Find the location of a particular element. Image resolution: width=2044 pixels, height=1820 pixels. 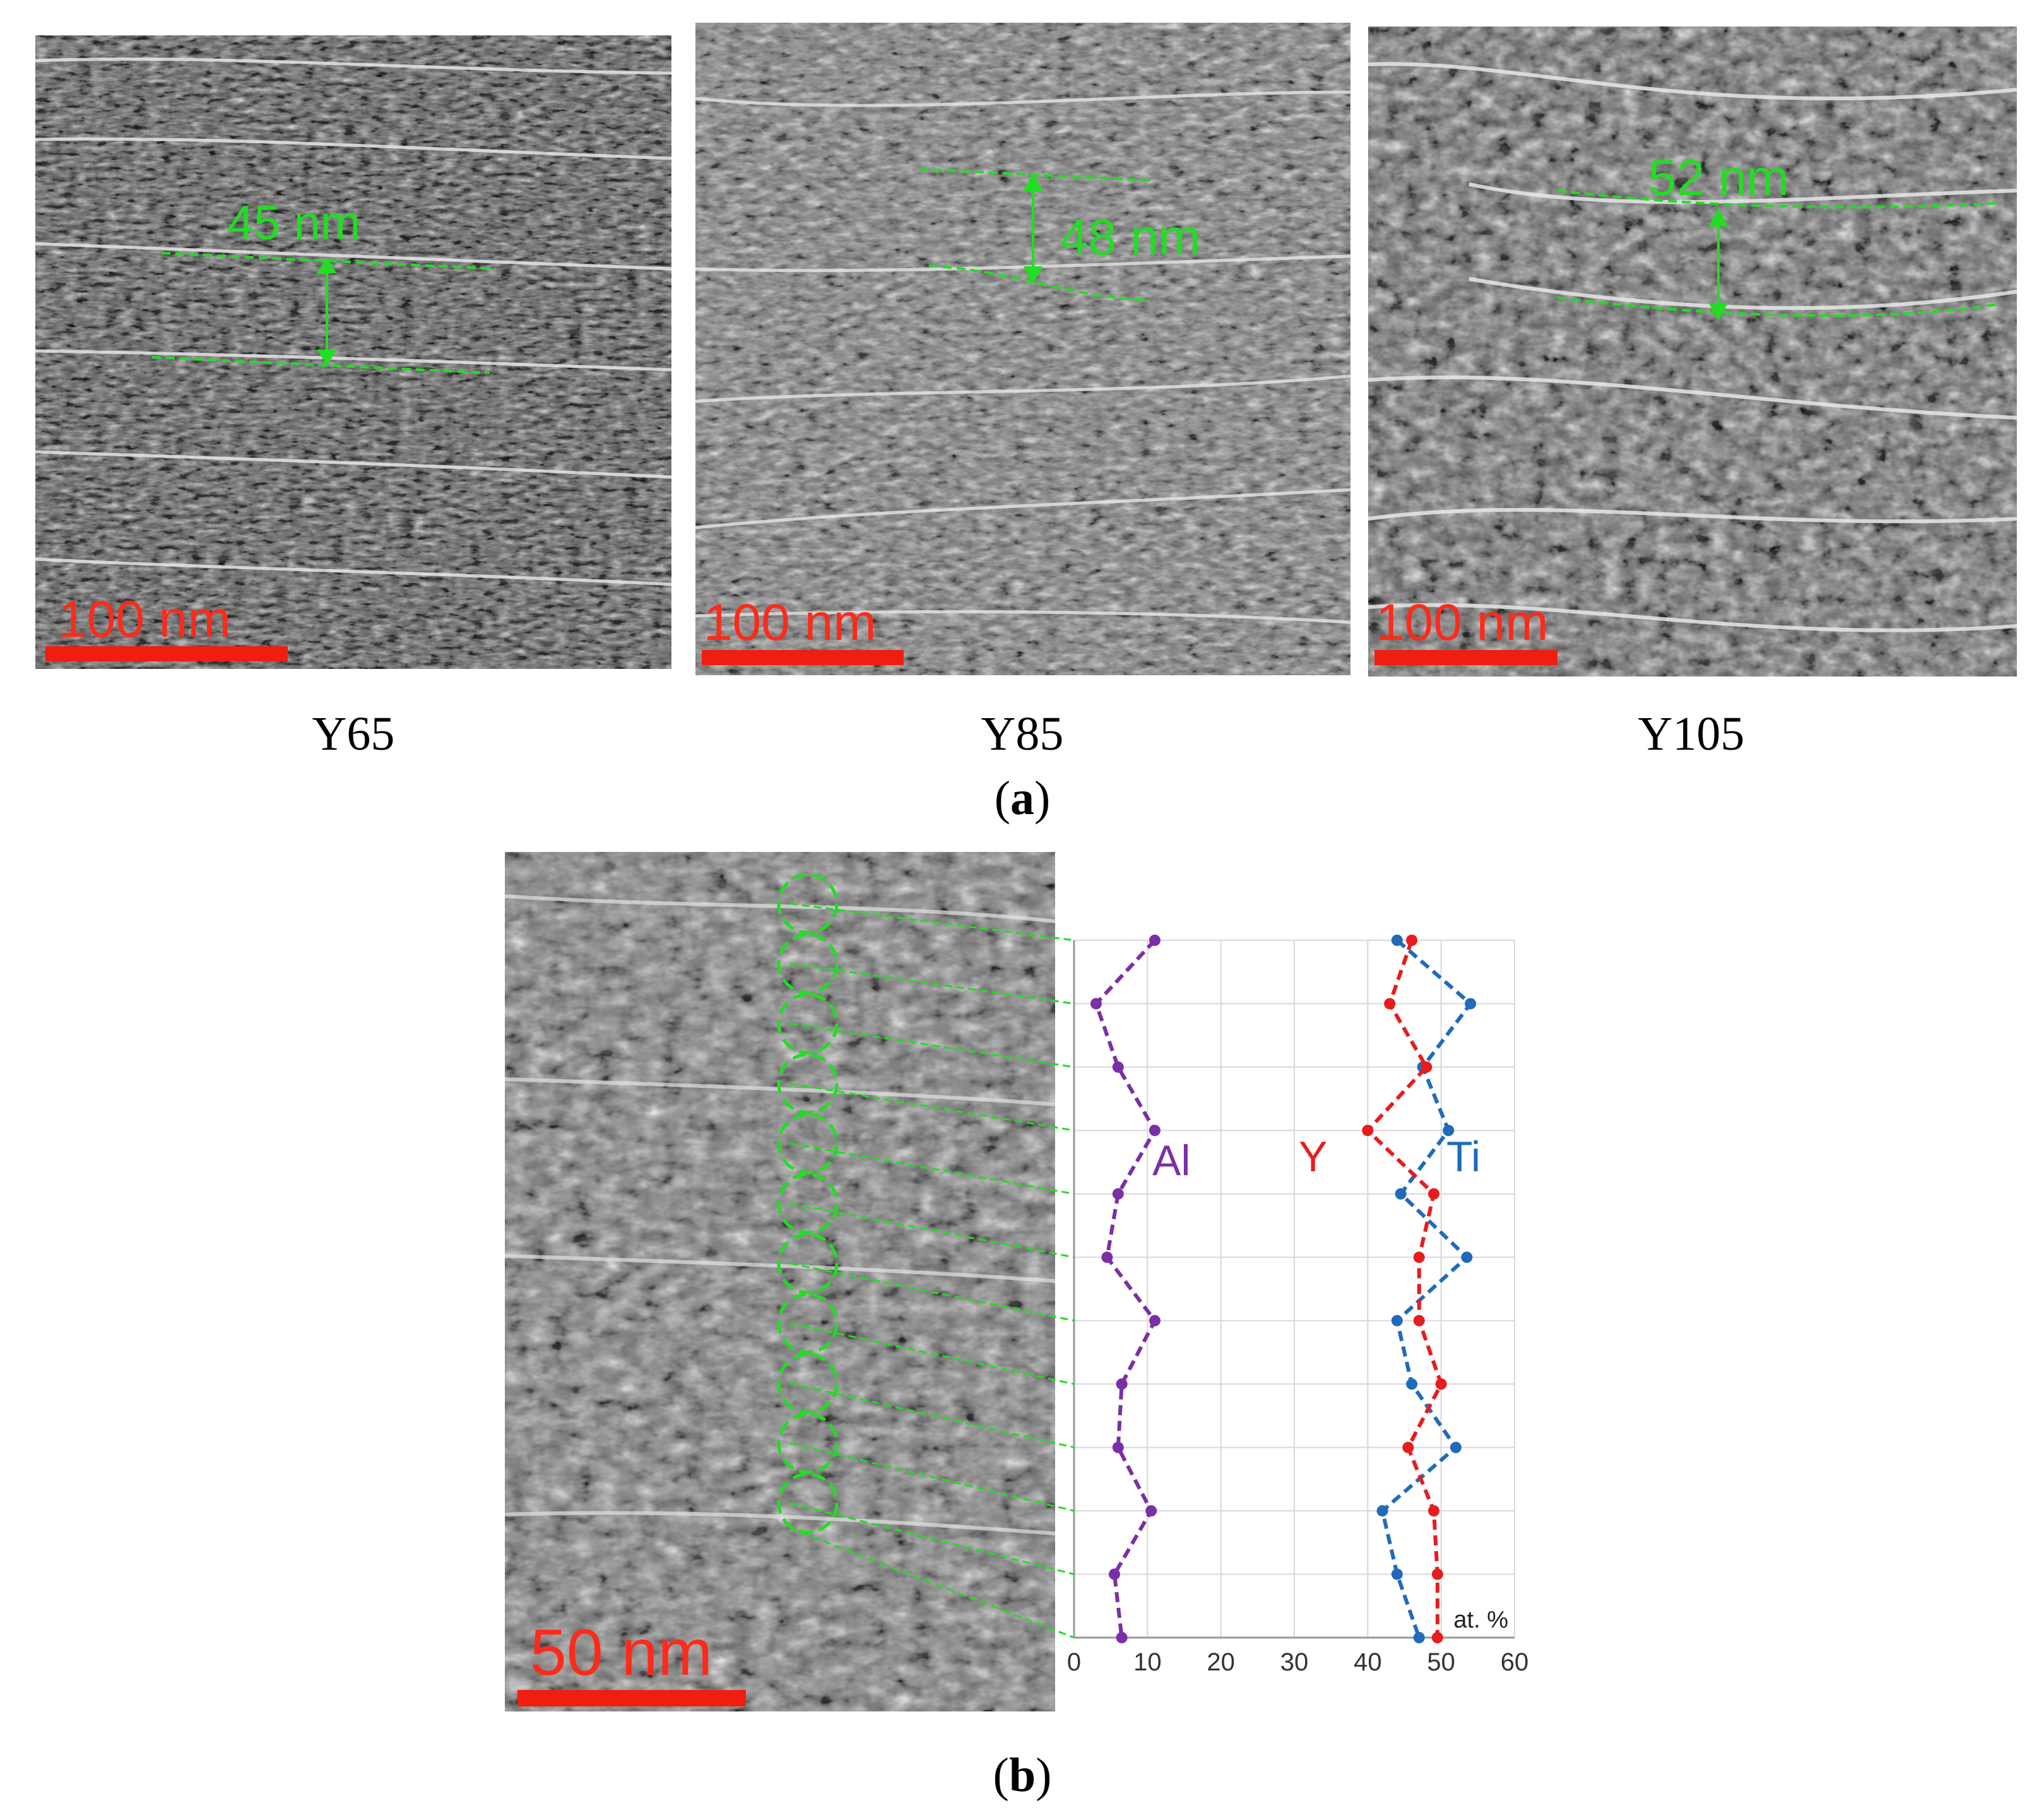

tem-image-y85 is located at coordinates (1023, 349).